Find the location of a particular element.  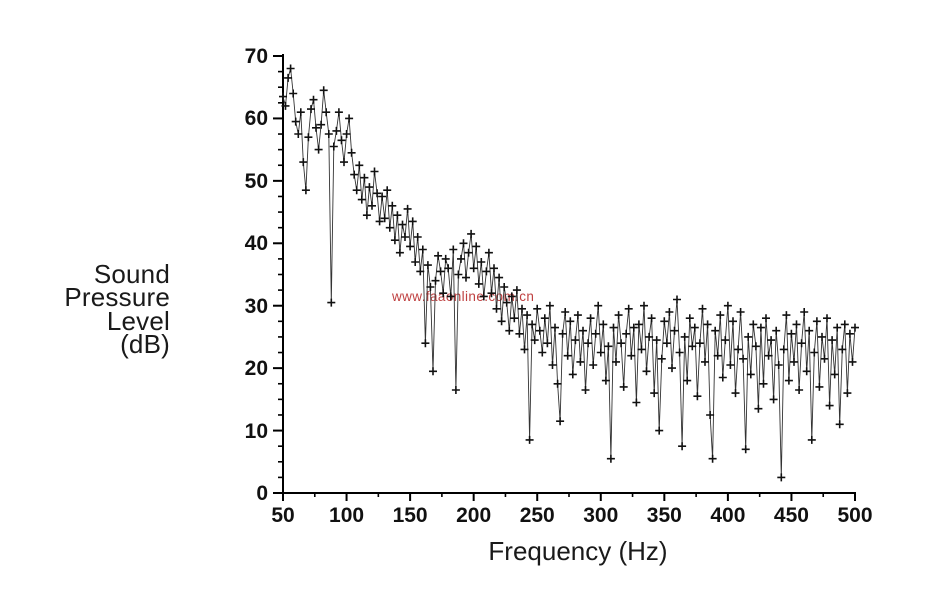

y-tick-label: 70 is located at coordinates (256, 56).